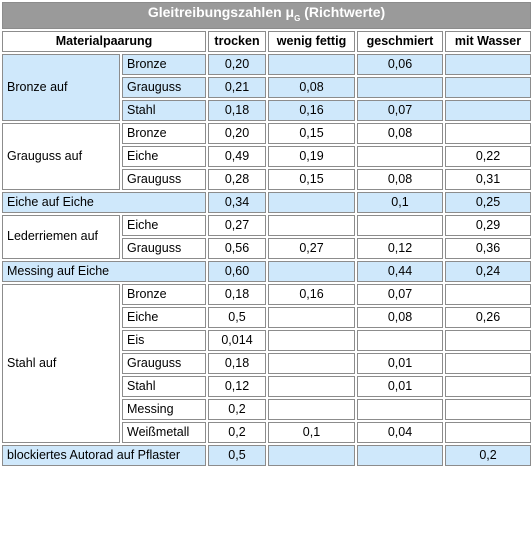 This screenshot has height=546, width=531. Describe the element at coordinates (311, 87) in the screenshot. I see `value-wenig-fettig: 0,08` at that location.